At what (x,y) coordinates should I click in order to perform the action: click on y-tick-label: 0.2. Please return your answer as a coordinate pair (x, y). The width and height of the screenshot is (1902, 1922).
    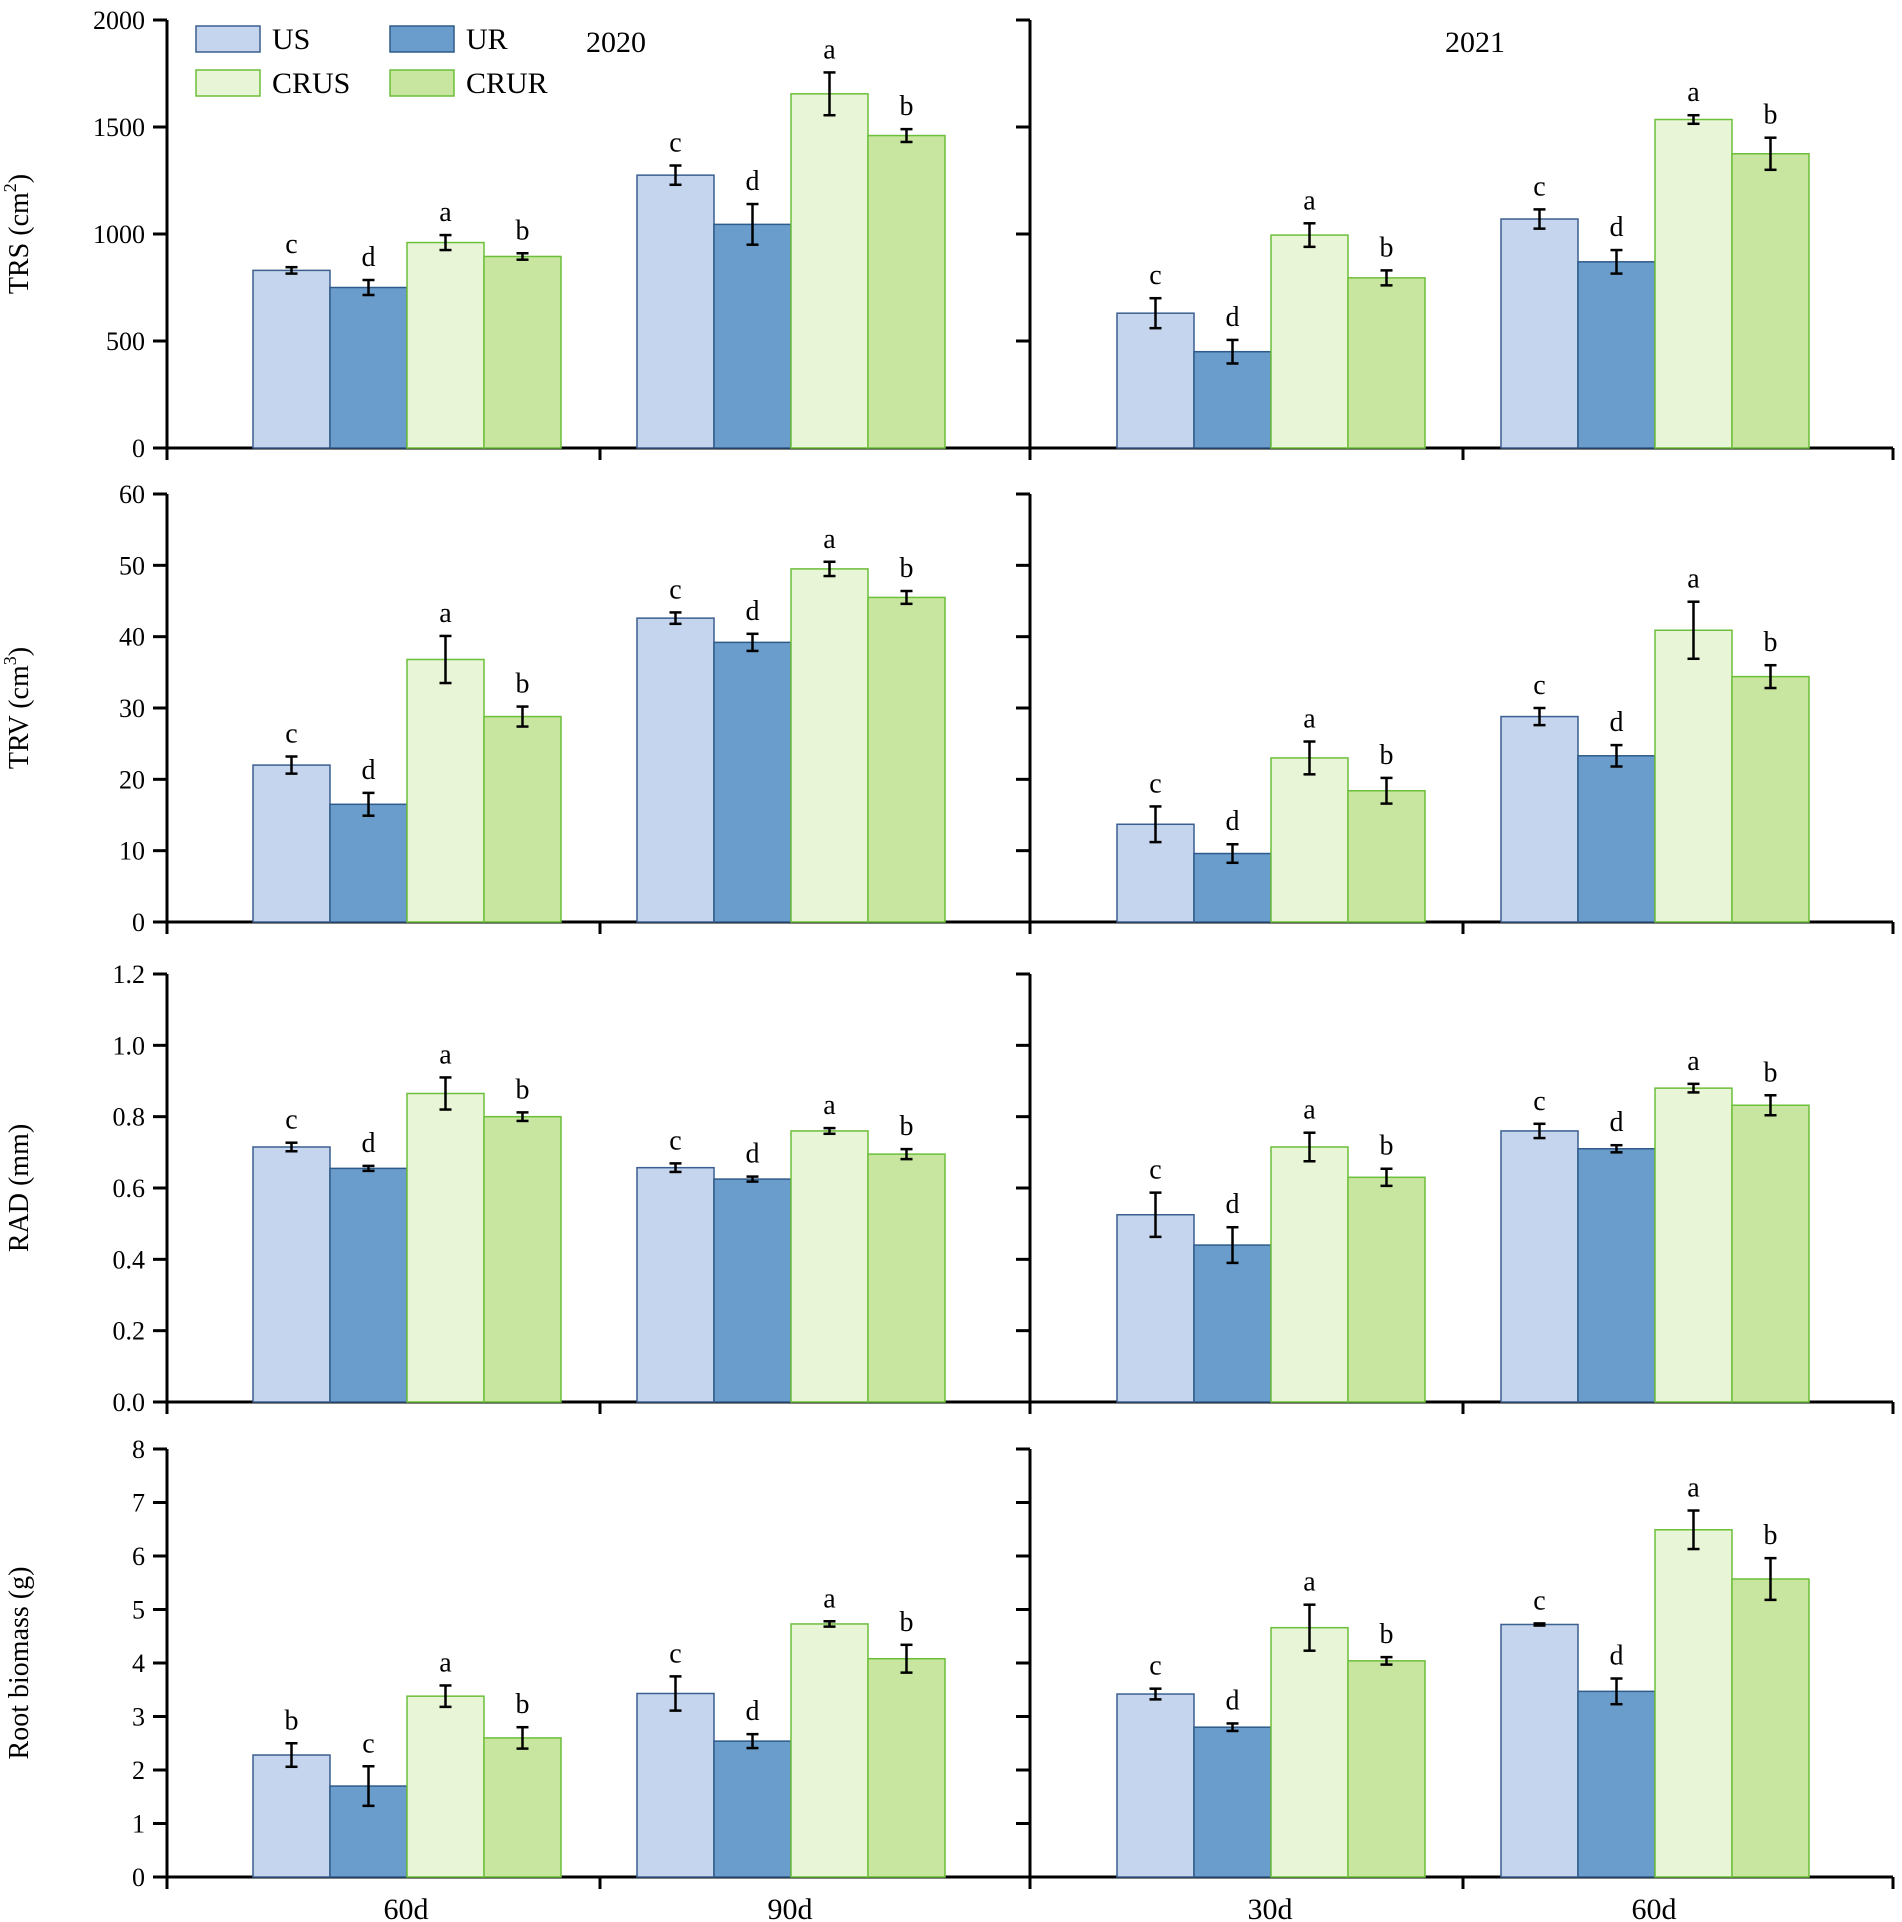
    Looking at the image, I should click on (129, 1331).